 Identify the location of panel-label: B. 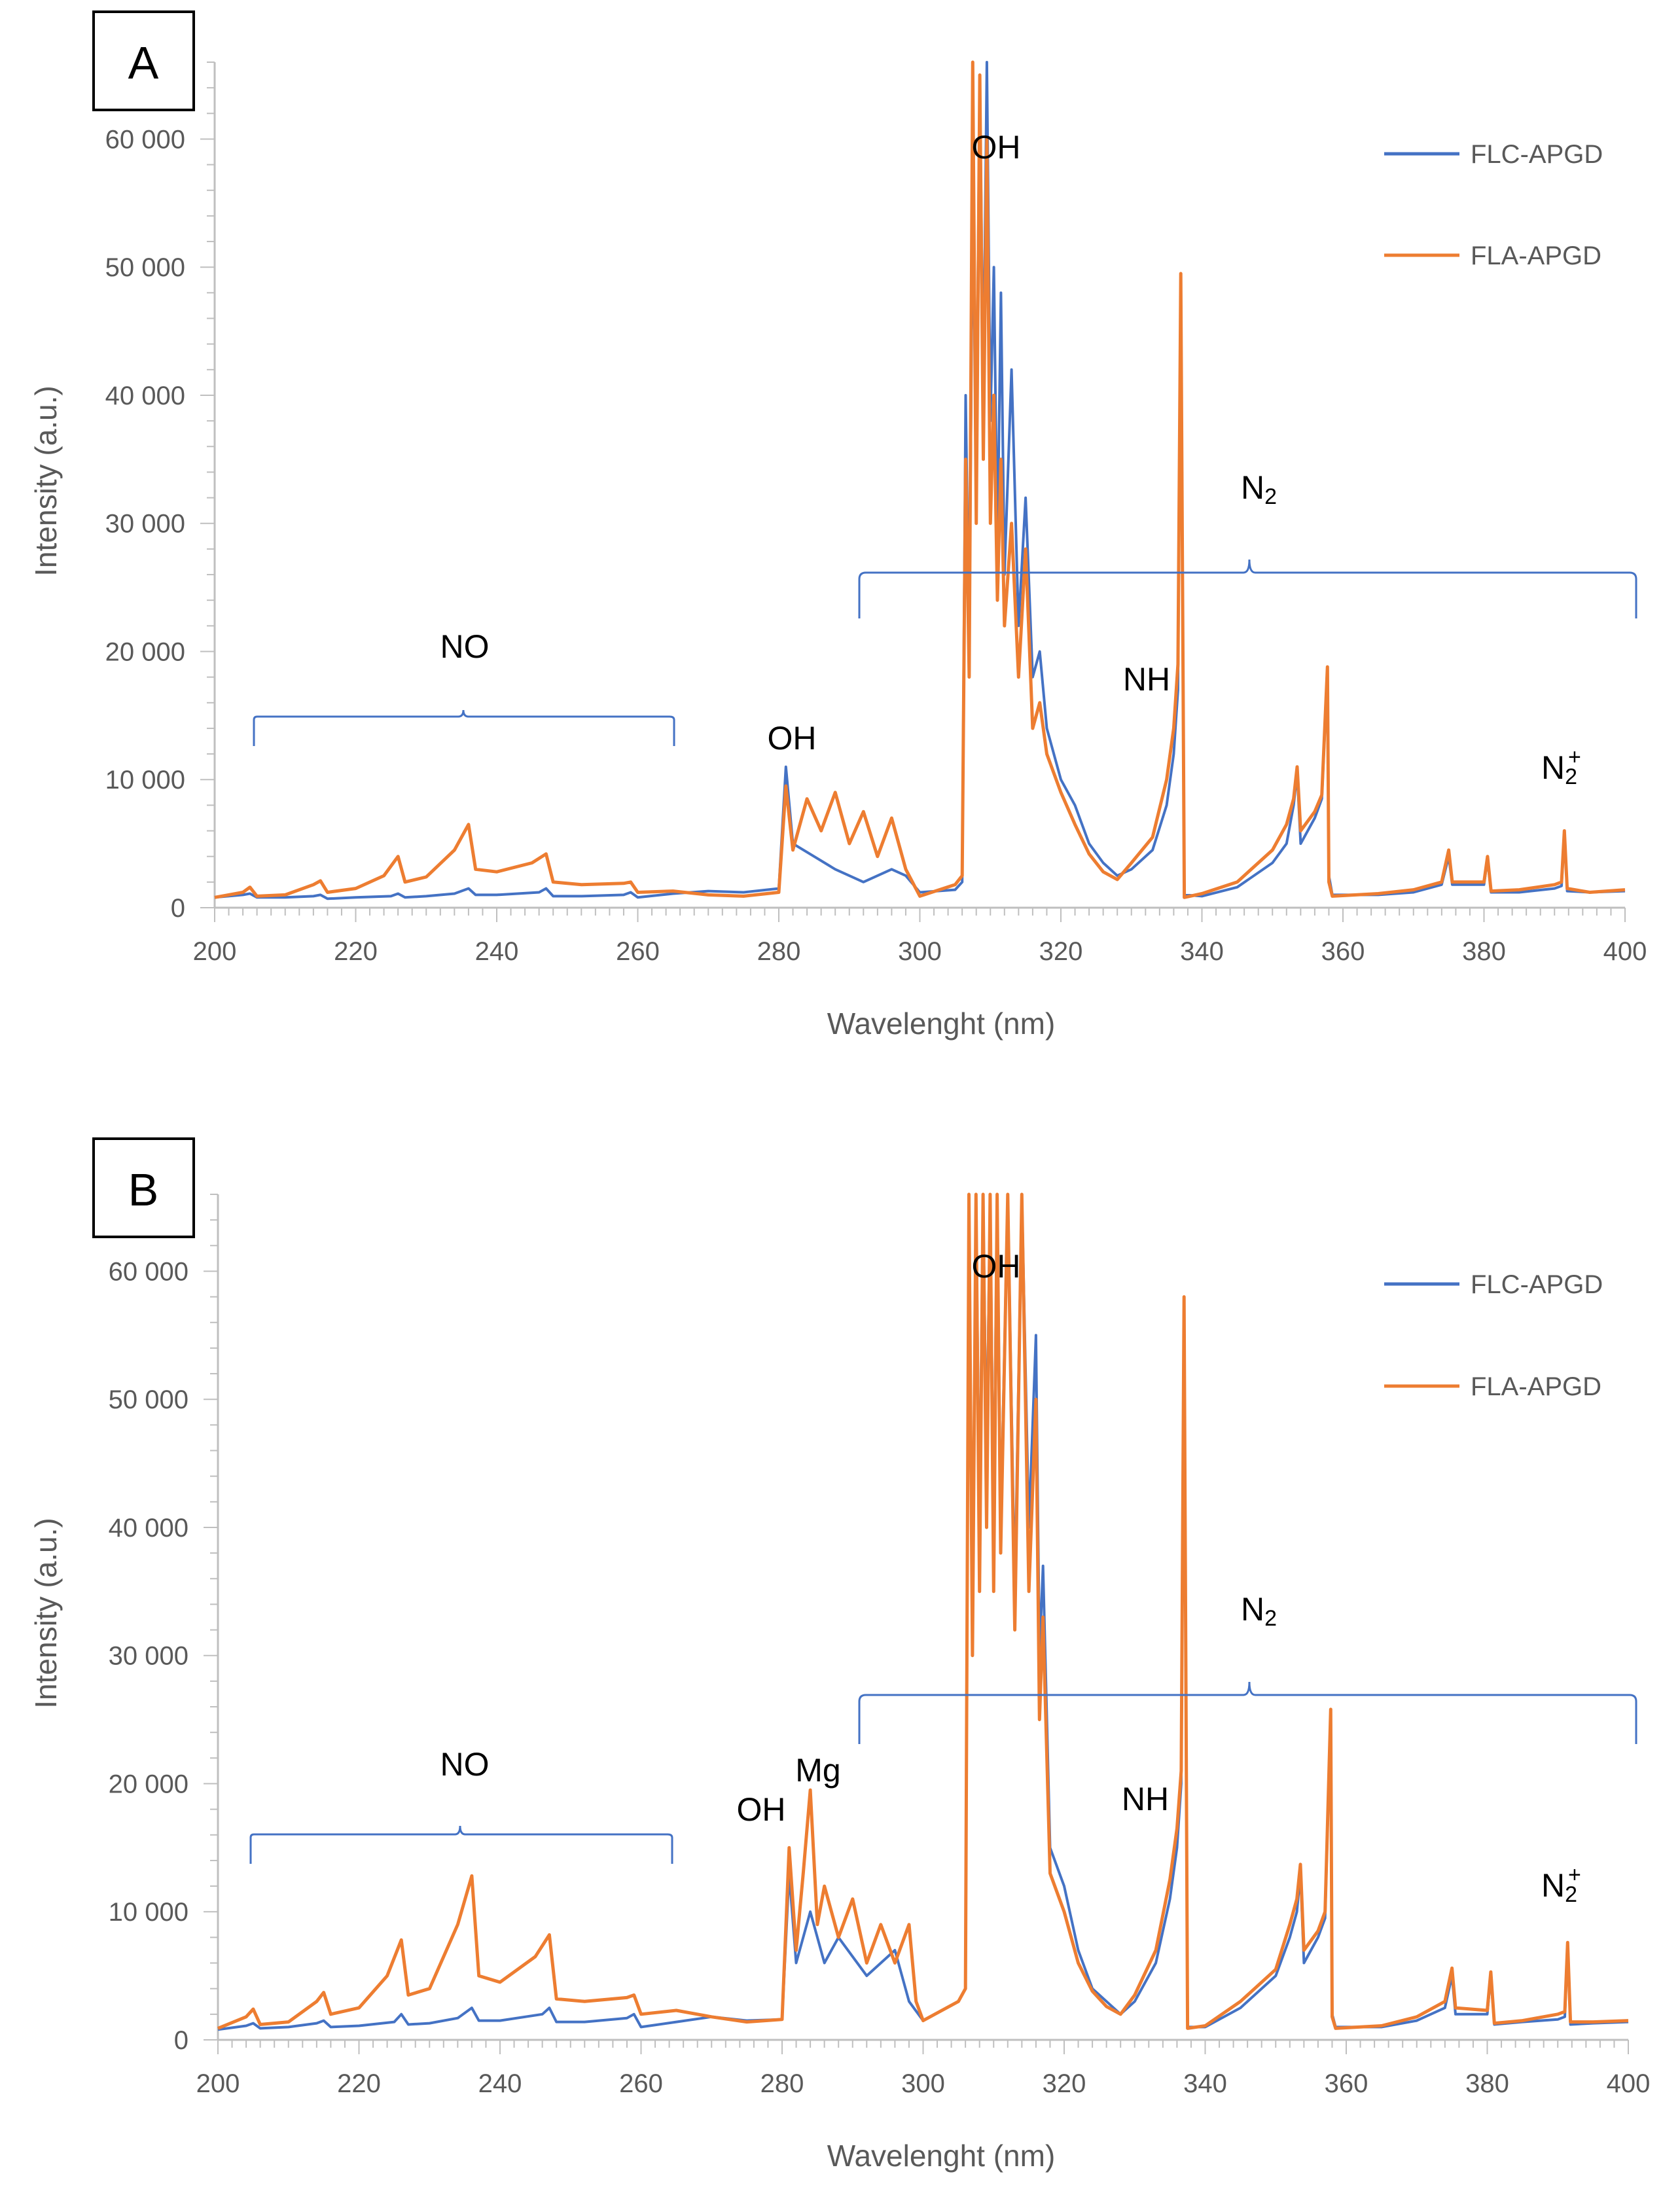
(143, 1189).